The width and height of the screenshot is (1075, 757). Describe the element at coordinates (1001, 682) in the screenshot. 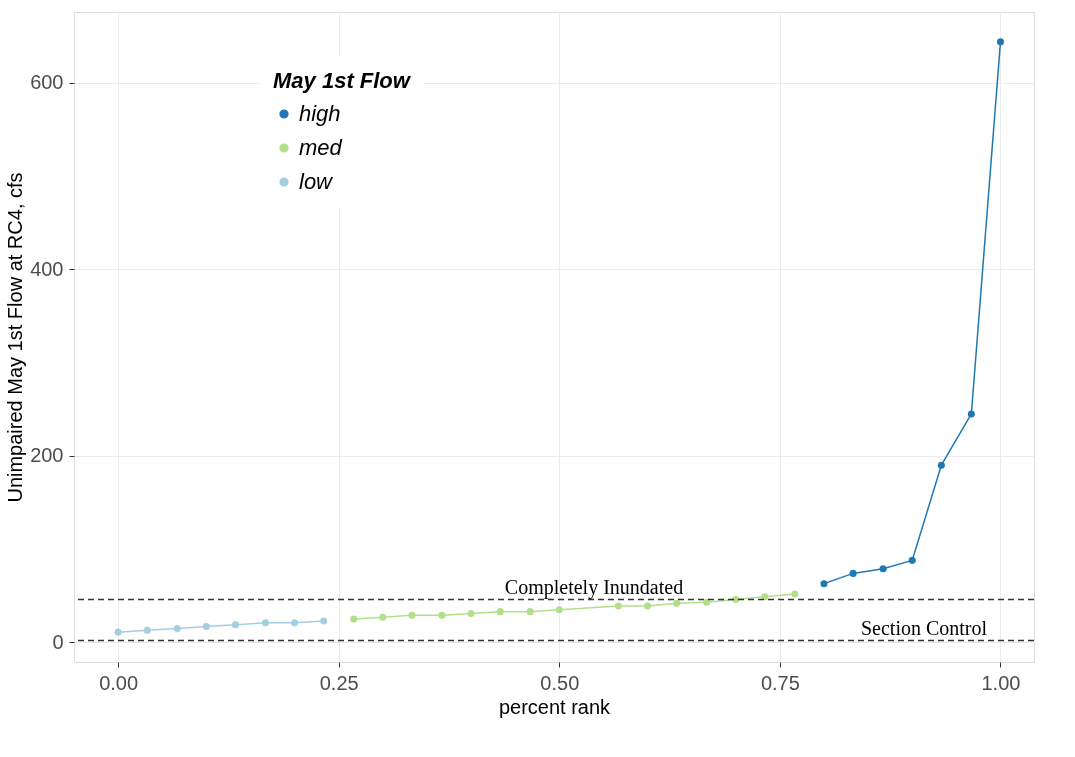

I see `x-tick-label: 1.00` at that location.